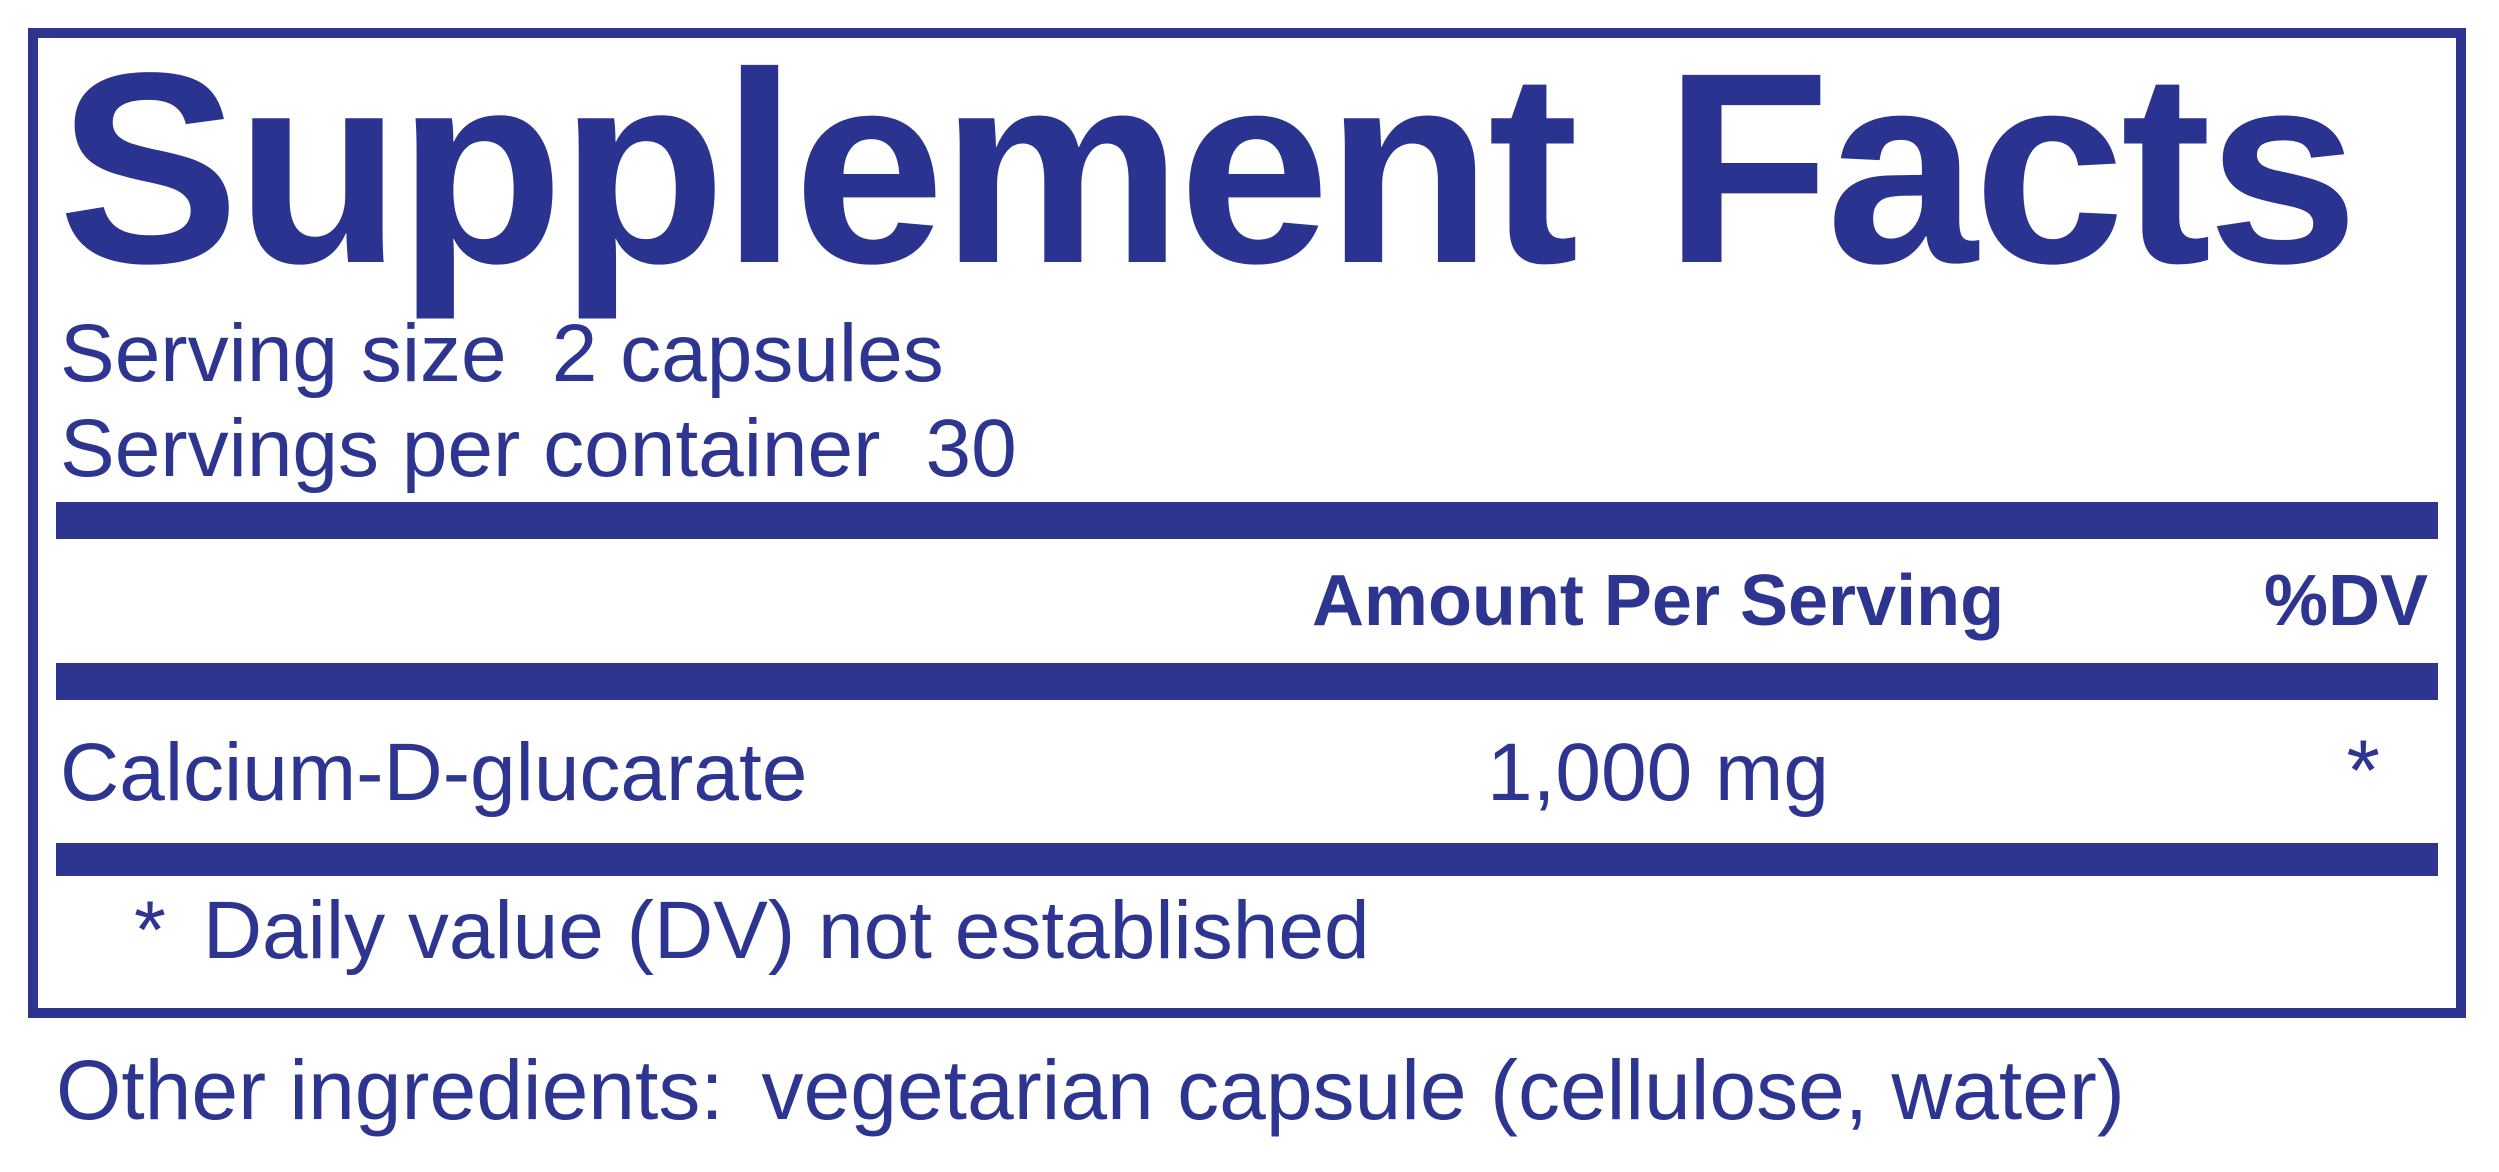 This screenshot has height=1172, width=2499. What do you see at coordinates (1247, 771) in the screenshot?
I see `ingredient-row: Calcium-D-glucarate 1,000 mg *` at bounding box center [1247, 771].